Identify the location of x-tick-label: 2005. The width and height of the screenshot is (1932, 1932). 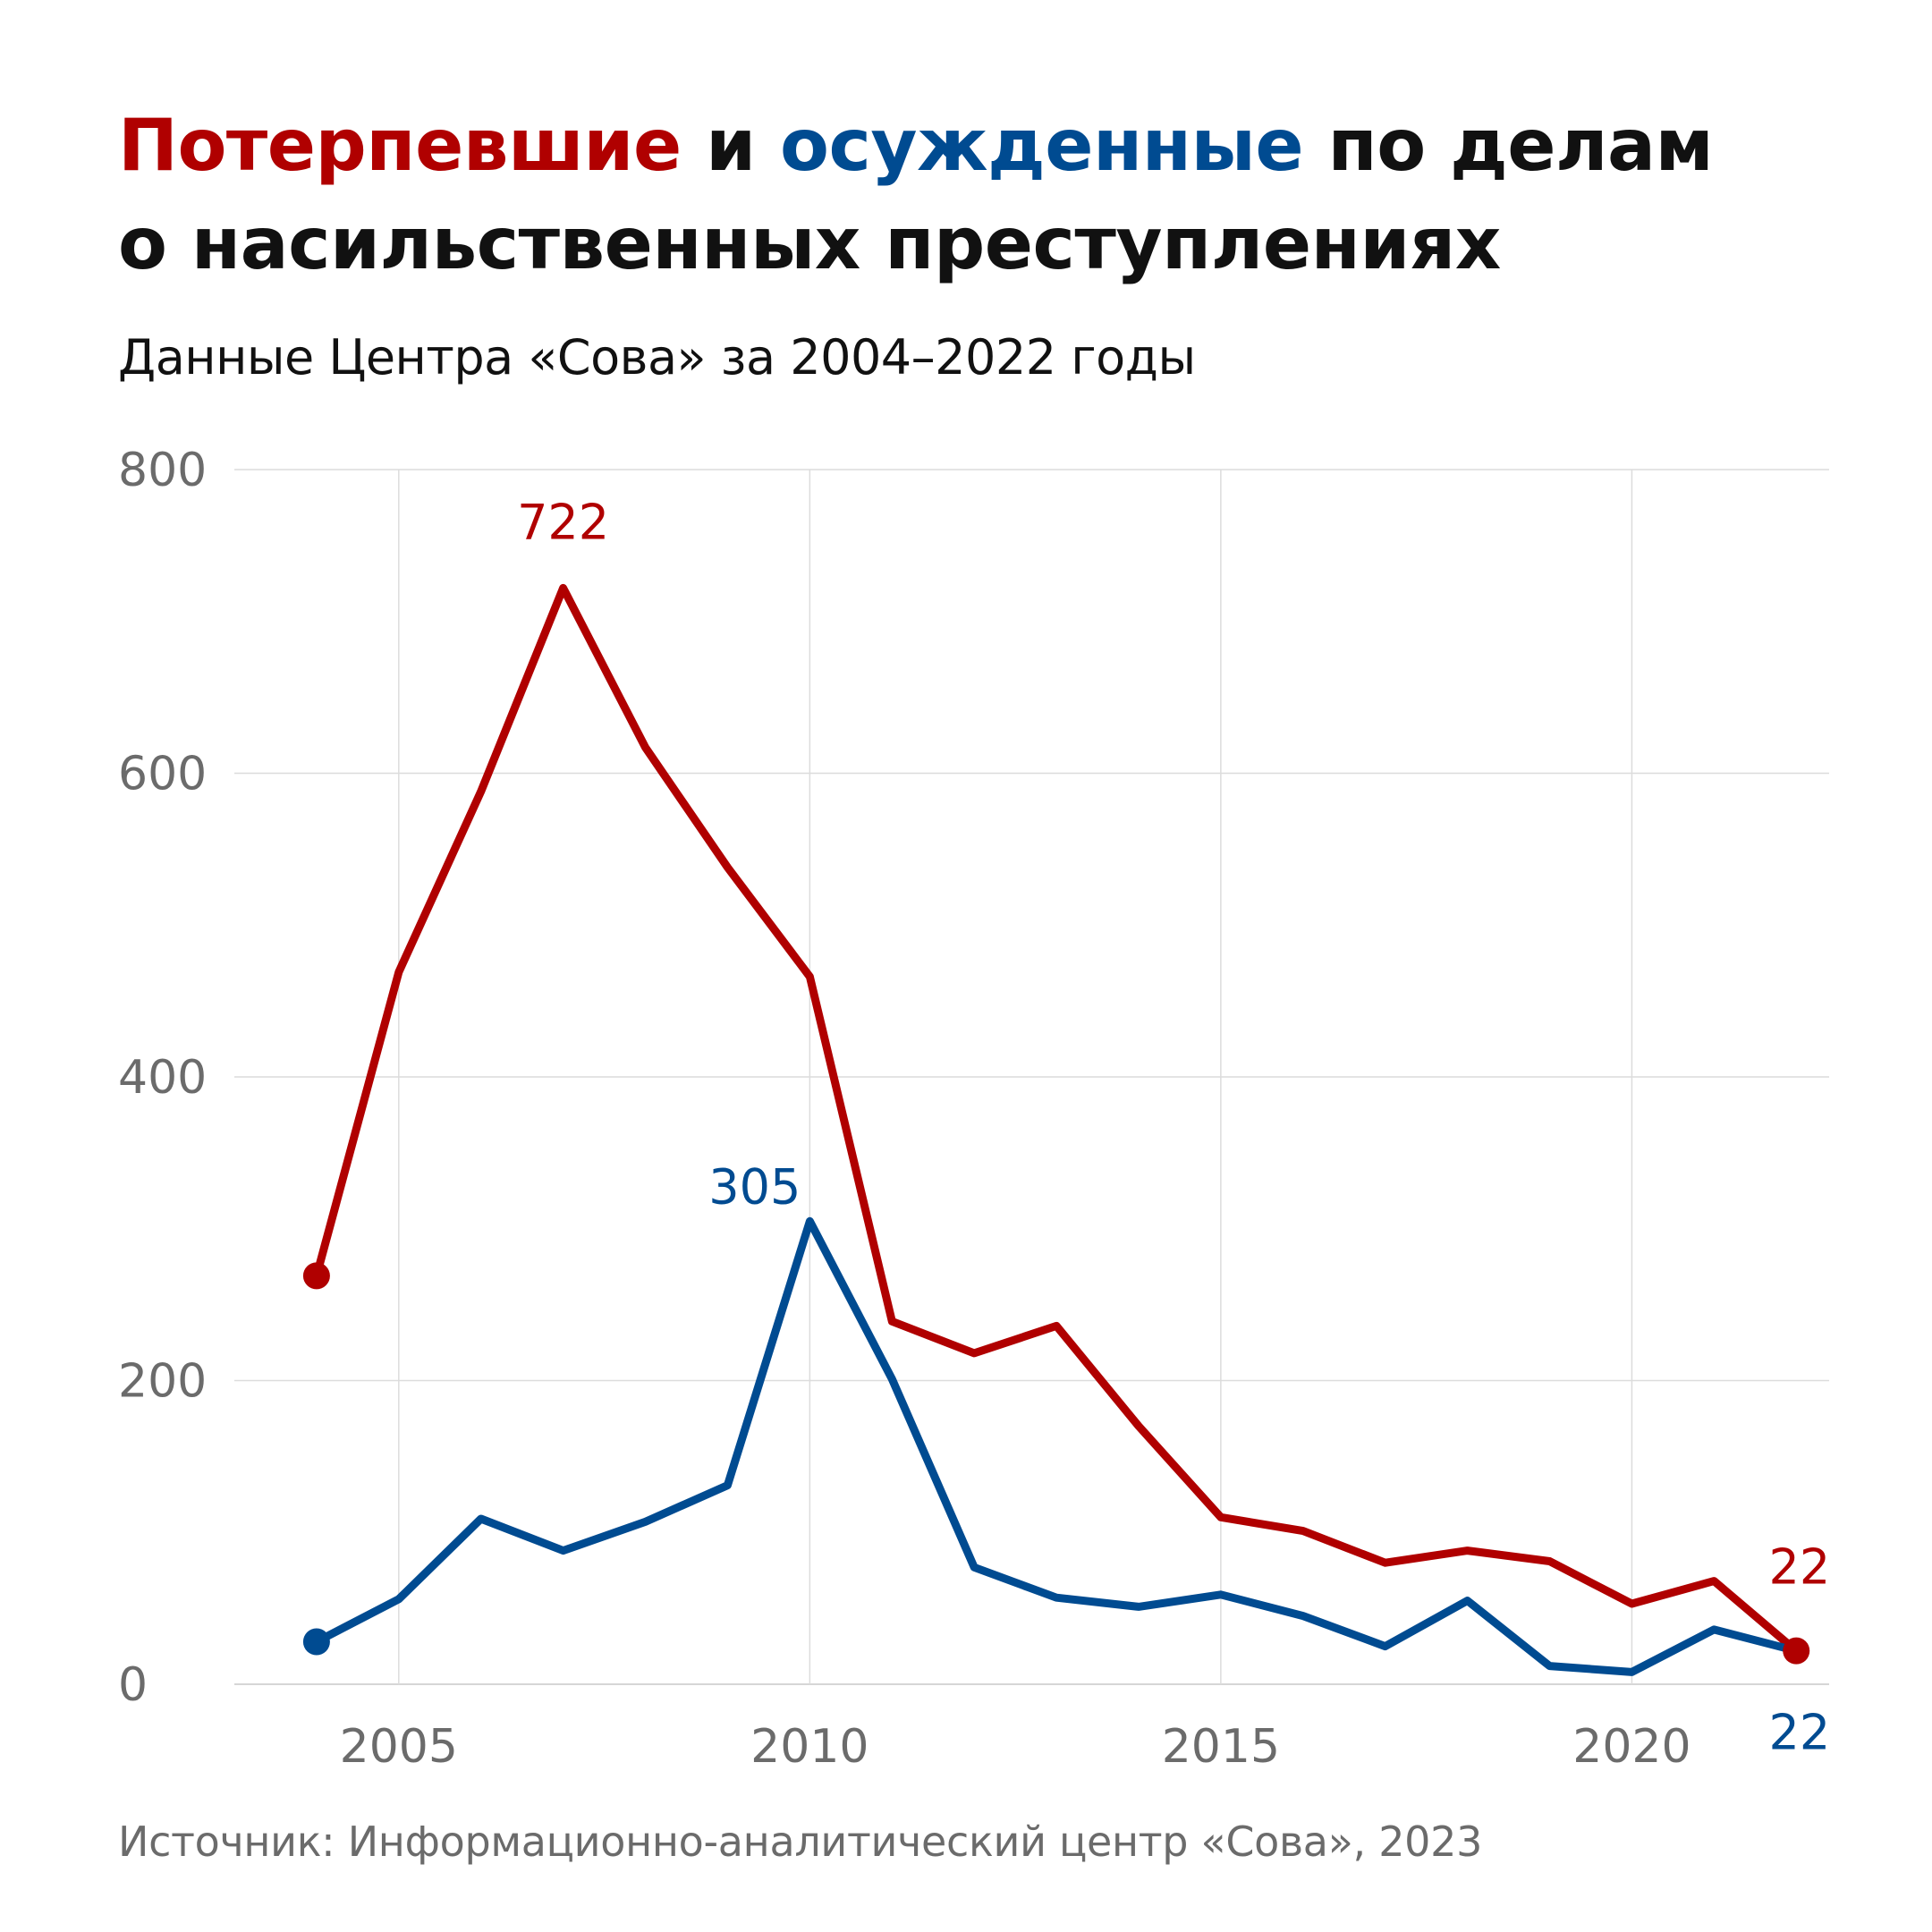
(399, 1747).